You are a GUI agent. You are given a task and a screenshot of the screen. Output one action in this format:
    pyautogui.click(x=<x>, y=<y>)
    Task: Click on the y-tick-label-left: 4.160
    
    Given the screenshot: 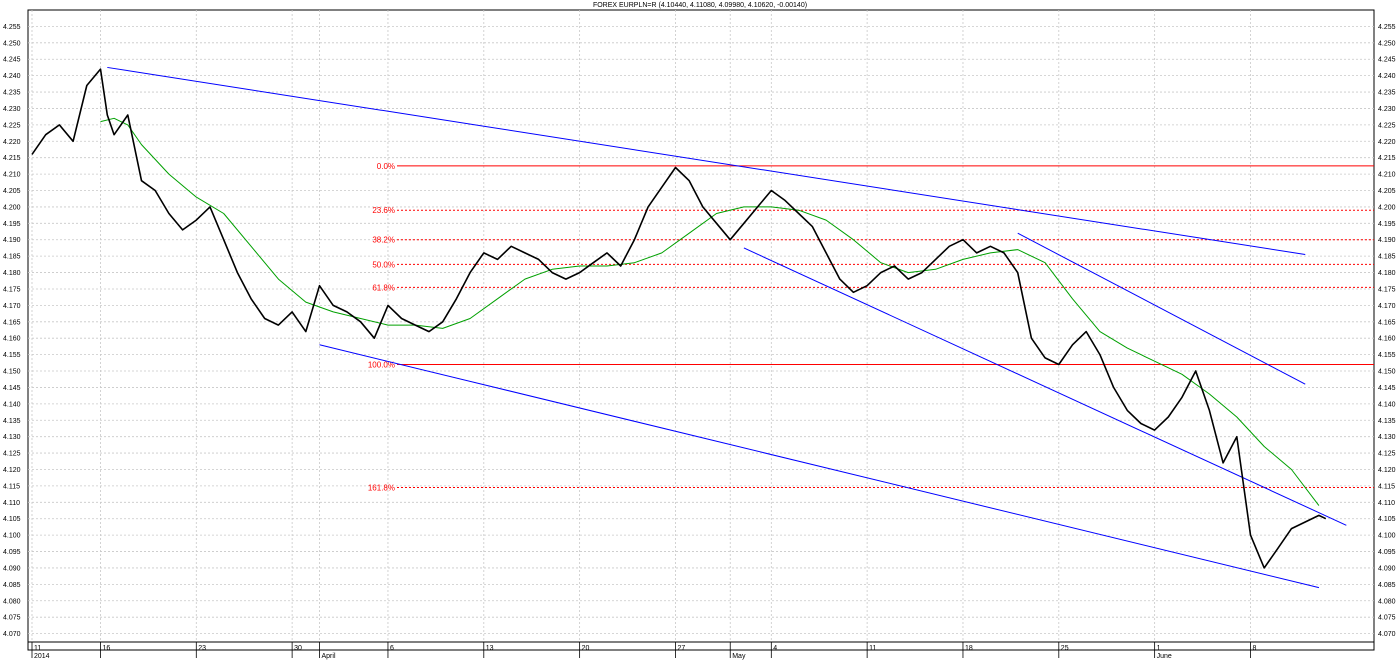 What is the action you would take?
    pyautogui.click(x=12, y=339)
    